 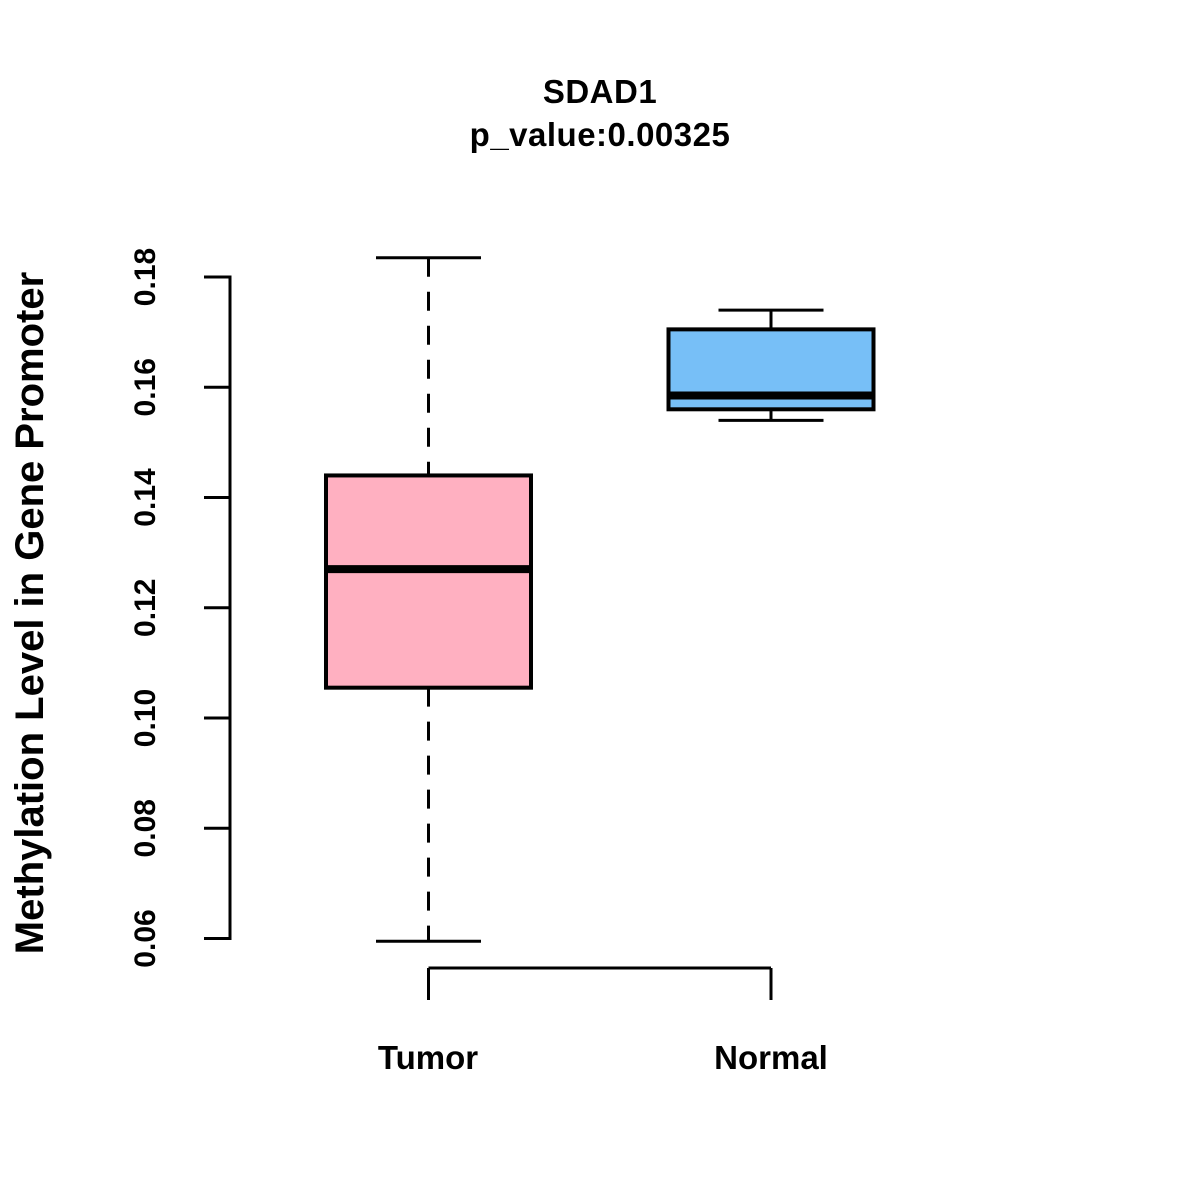 What do you see at coordinates (145, 718) in the screenshot?
I see `y-tick-label: 0.10` at bounding box center [145, 718].